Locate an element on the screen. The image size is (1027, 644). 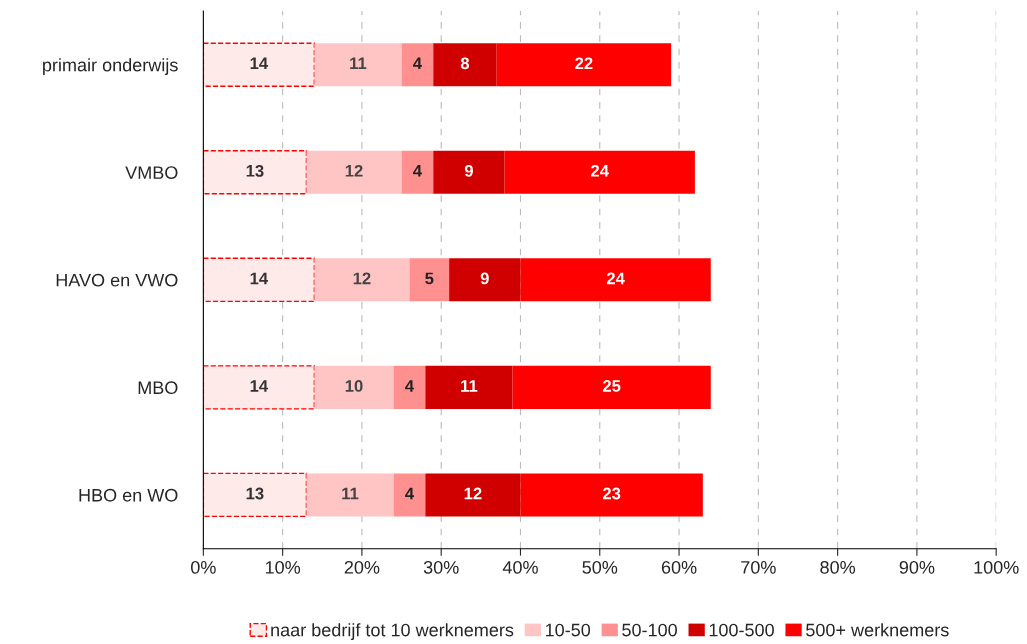
data-label: 25 is located at coordinates (611, 386).